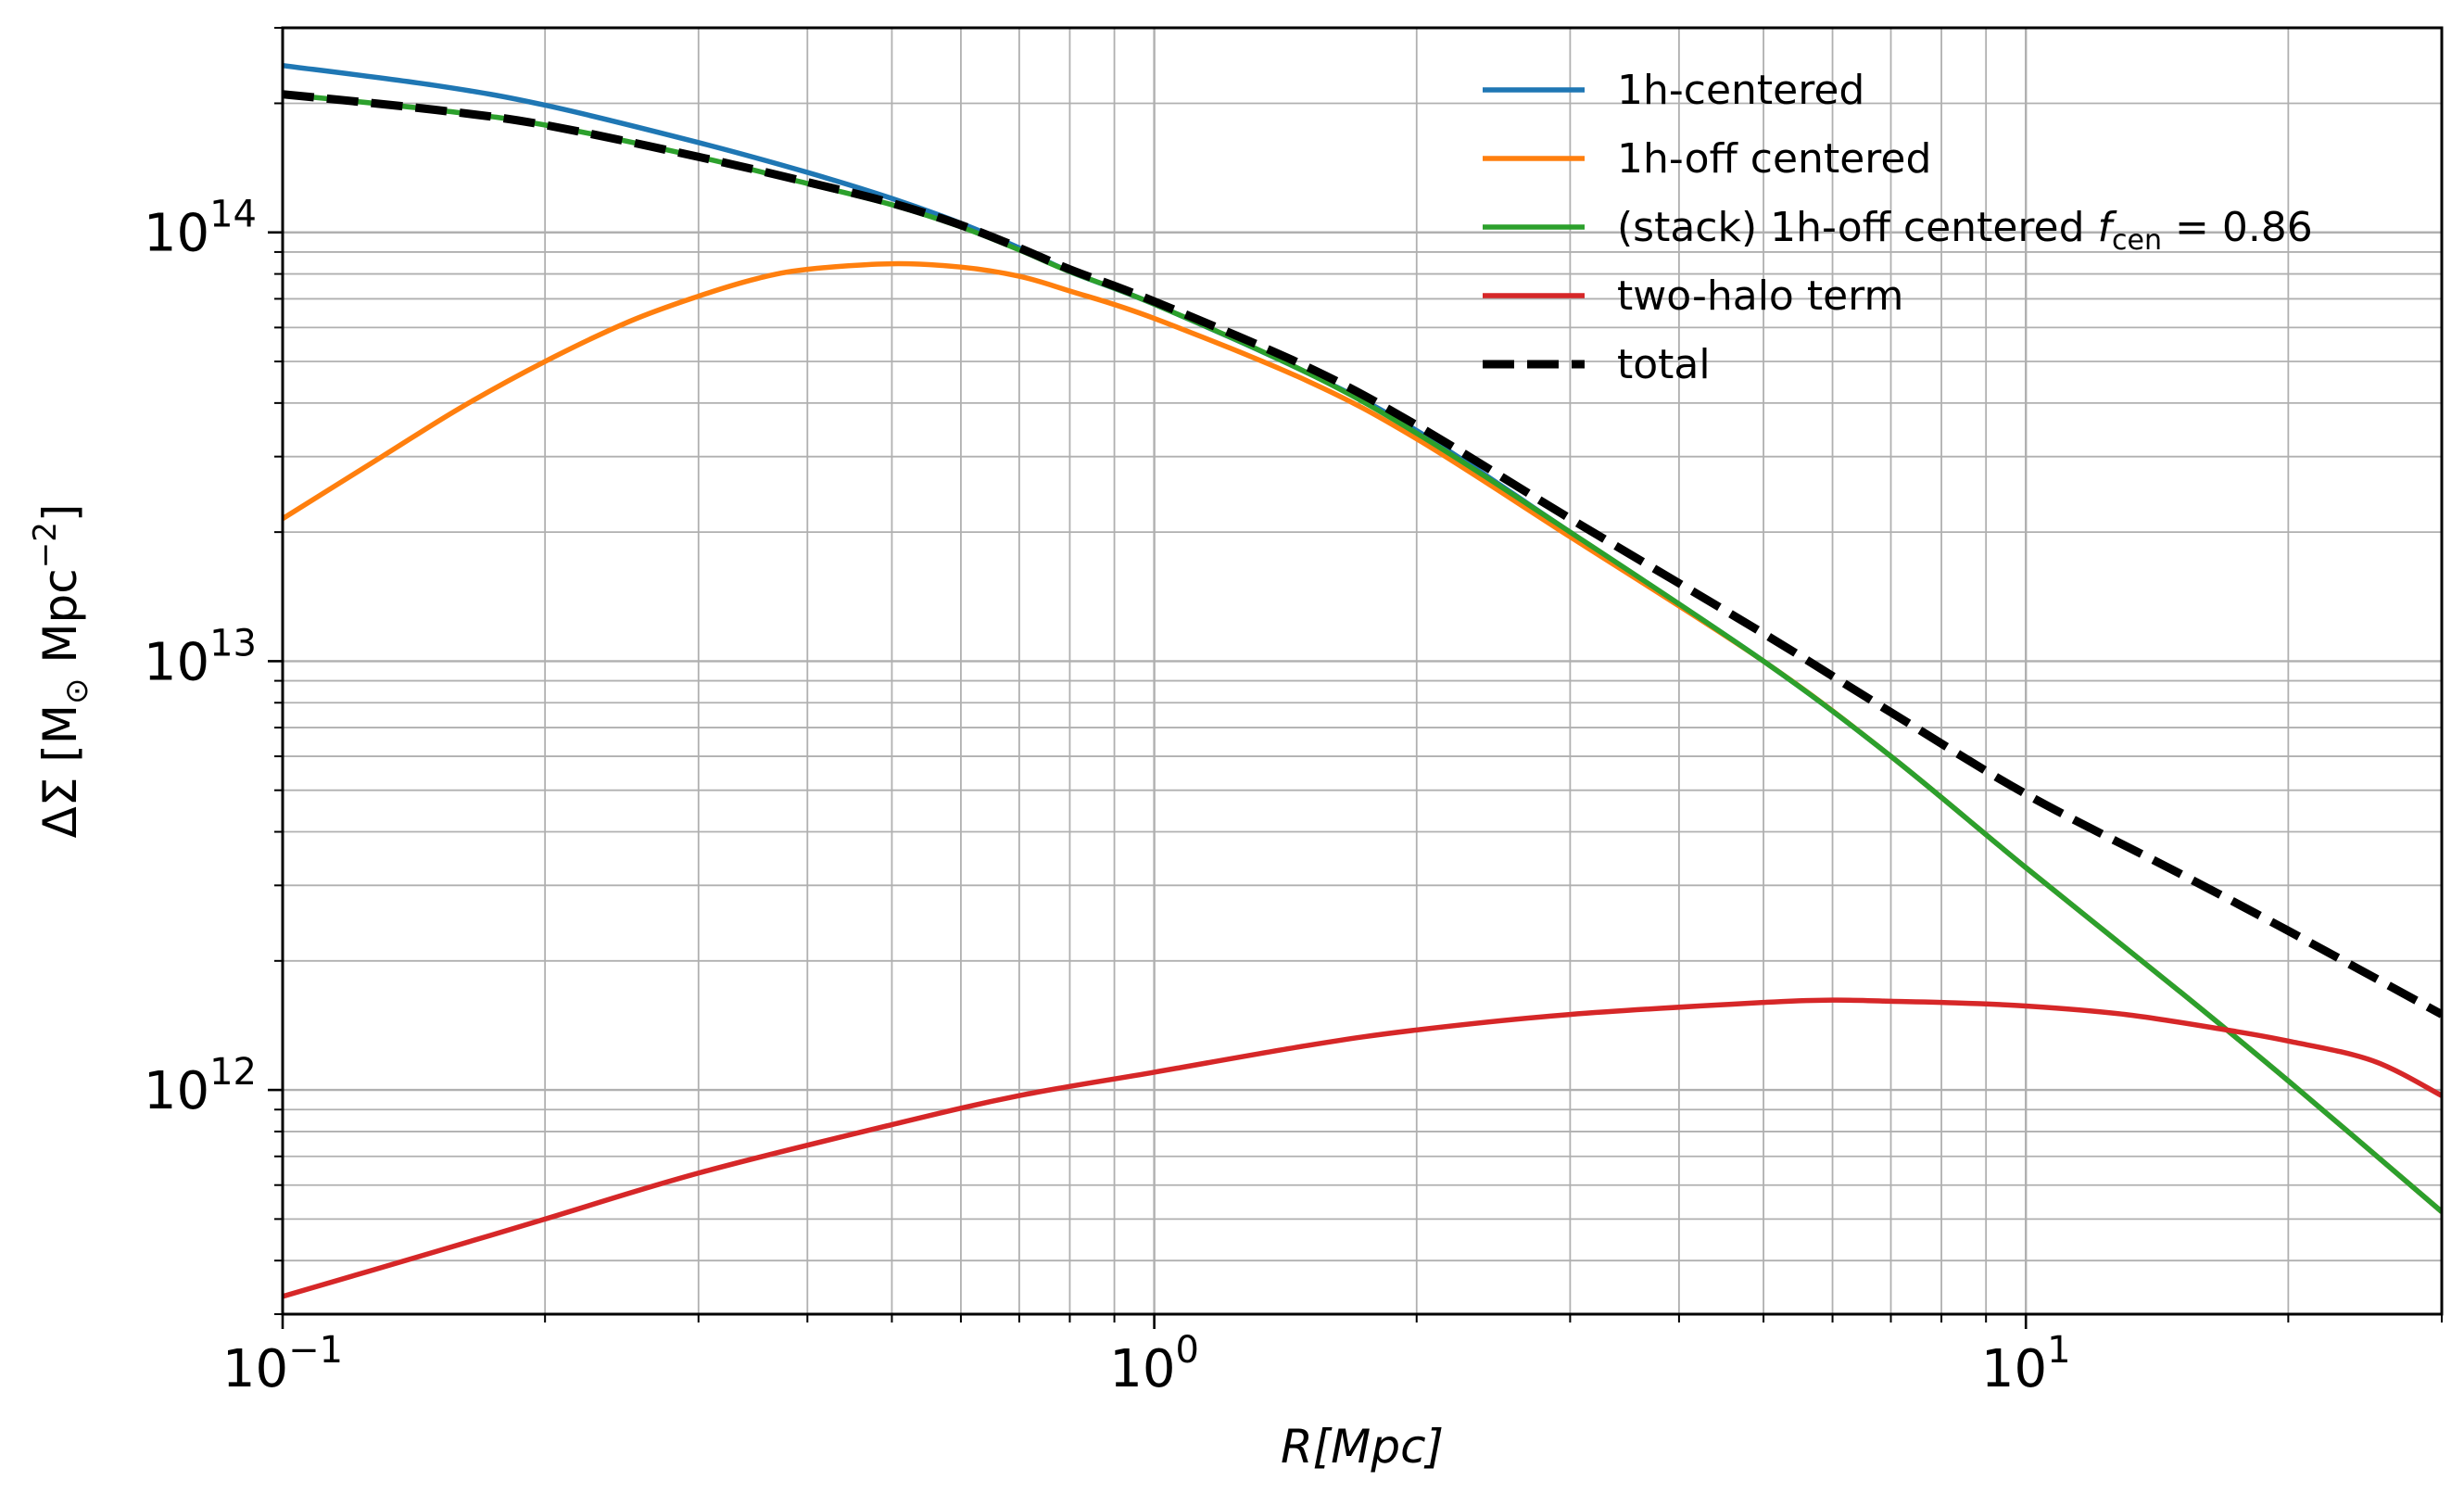  What do you see at coordinates (1363, 1447) in the screenshot?
I see `x-axis-label: R[Mpc]` at bounding box center [1363, 1447].